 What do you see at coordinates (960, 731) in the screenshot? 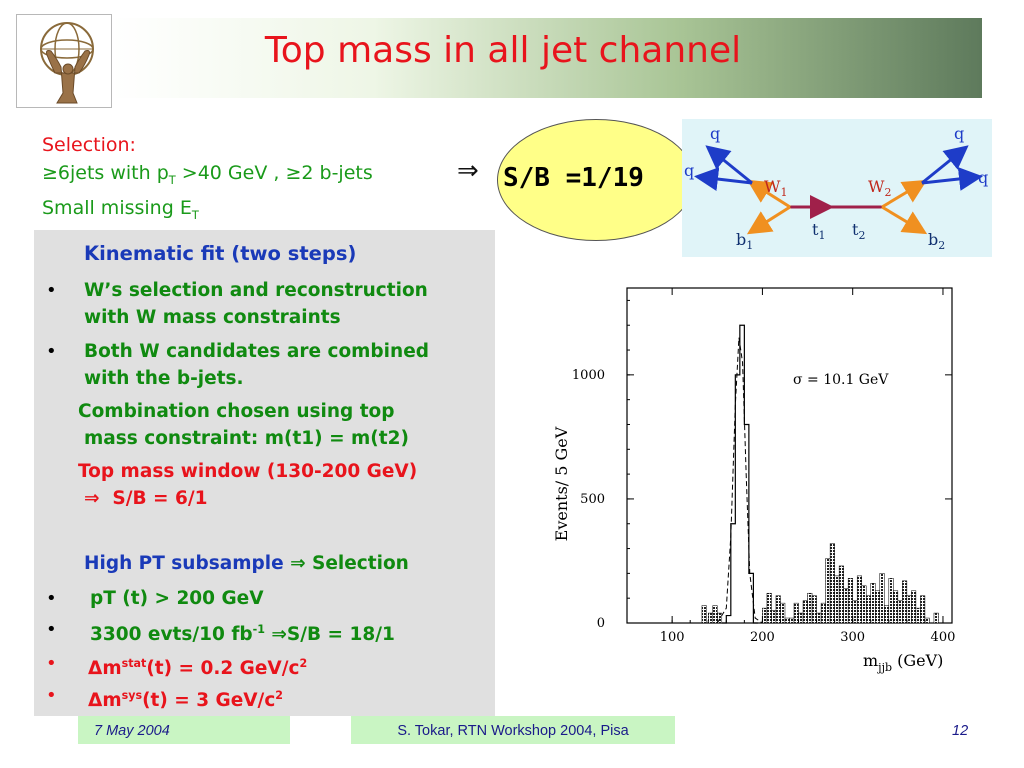
I see `footer-page-number: 12` at bounding box center [960, 731].